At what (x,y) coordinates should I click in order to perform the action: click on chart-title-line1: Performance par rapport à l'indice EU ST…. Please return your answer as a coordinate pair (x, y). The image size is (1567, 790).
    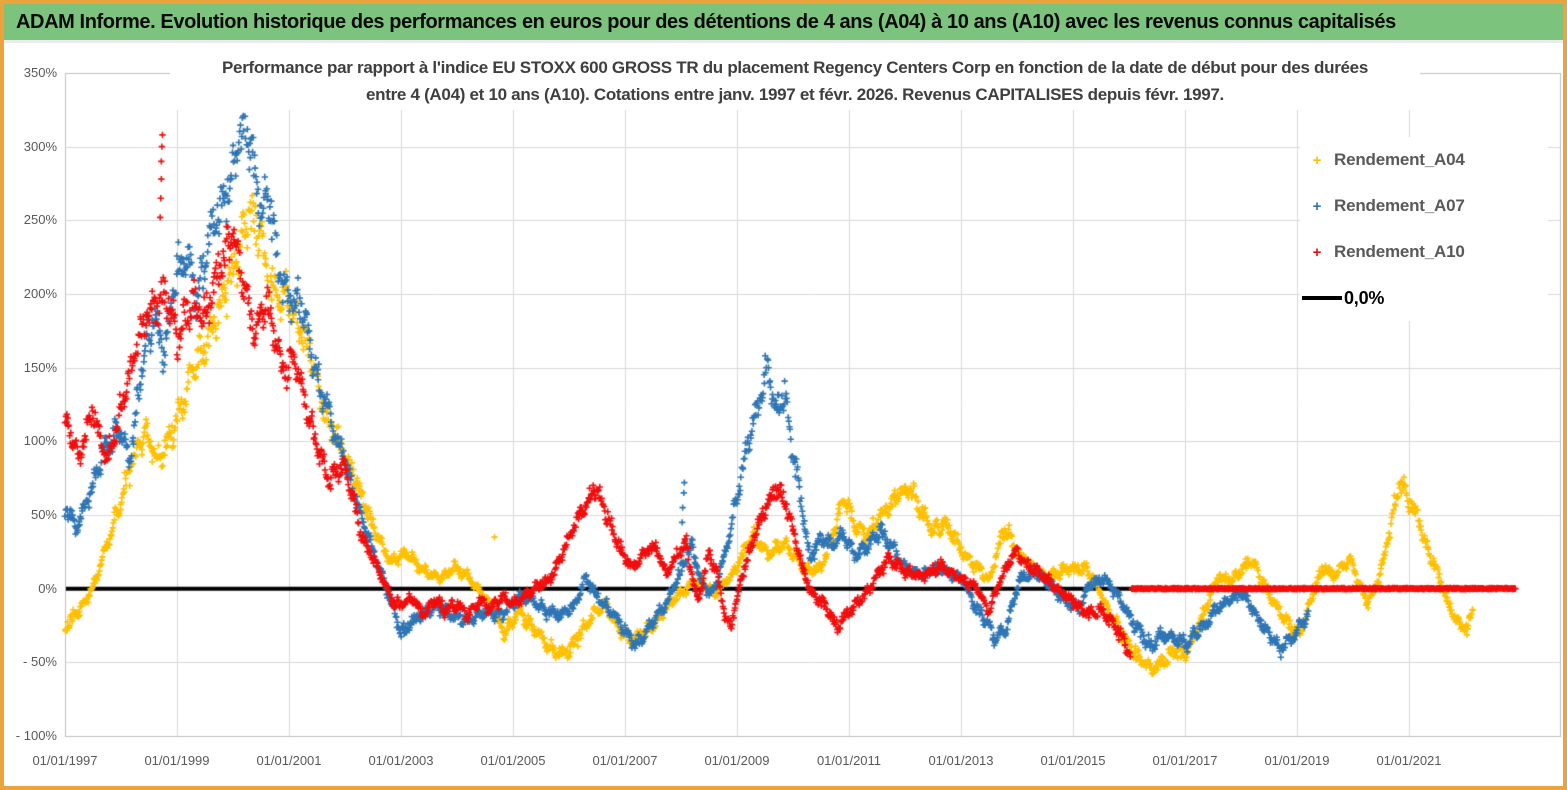
    Looking at the image, I should click on (795, 67).